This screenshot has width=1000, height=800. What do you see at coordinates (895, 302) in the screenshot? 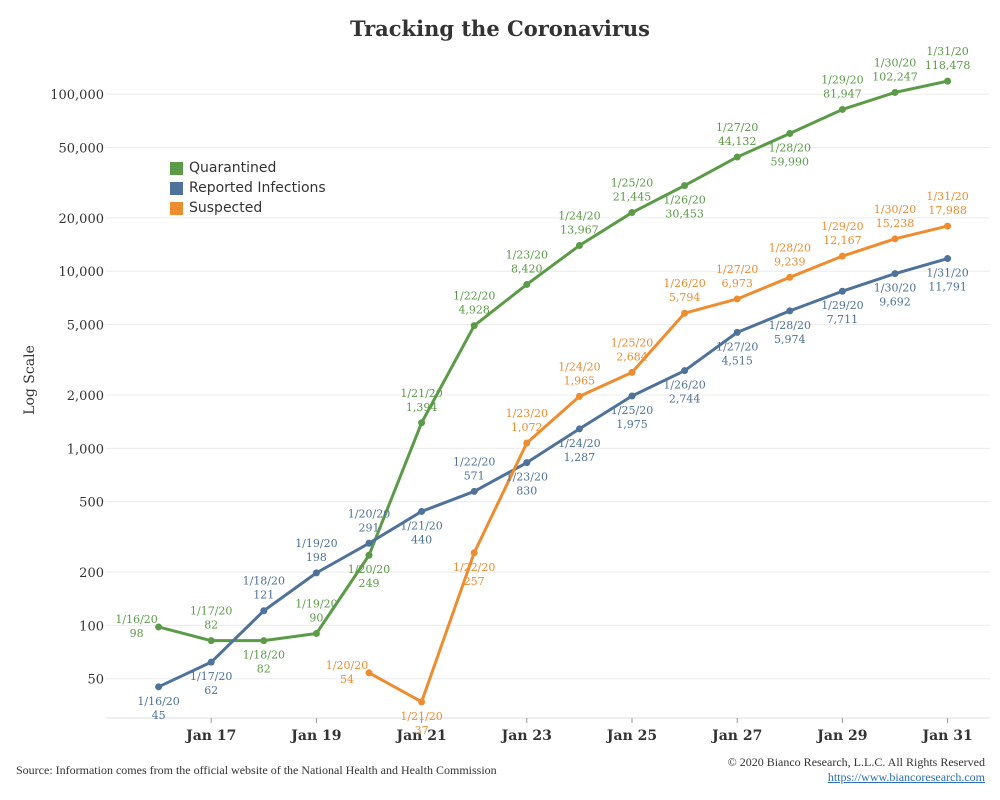
I see `data-label-value: 9,692` at bounding box center [895, 302].